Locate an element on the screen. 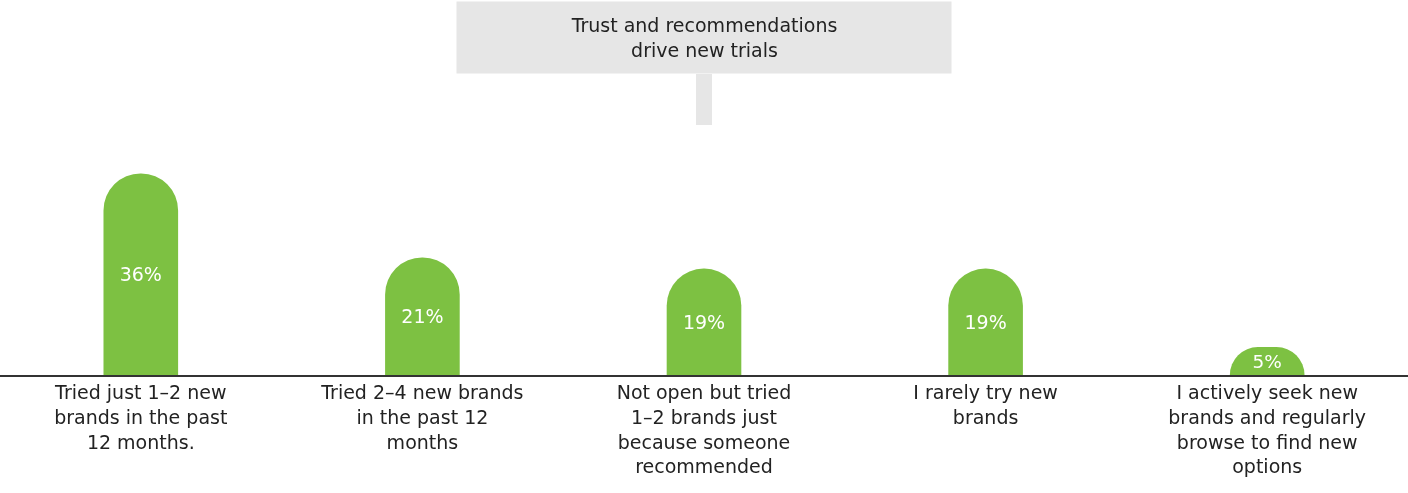  data-label: 5% is located at coordinates (1267, 361).